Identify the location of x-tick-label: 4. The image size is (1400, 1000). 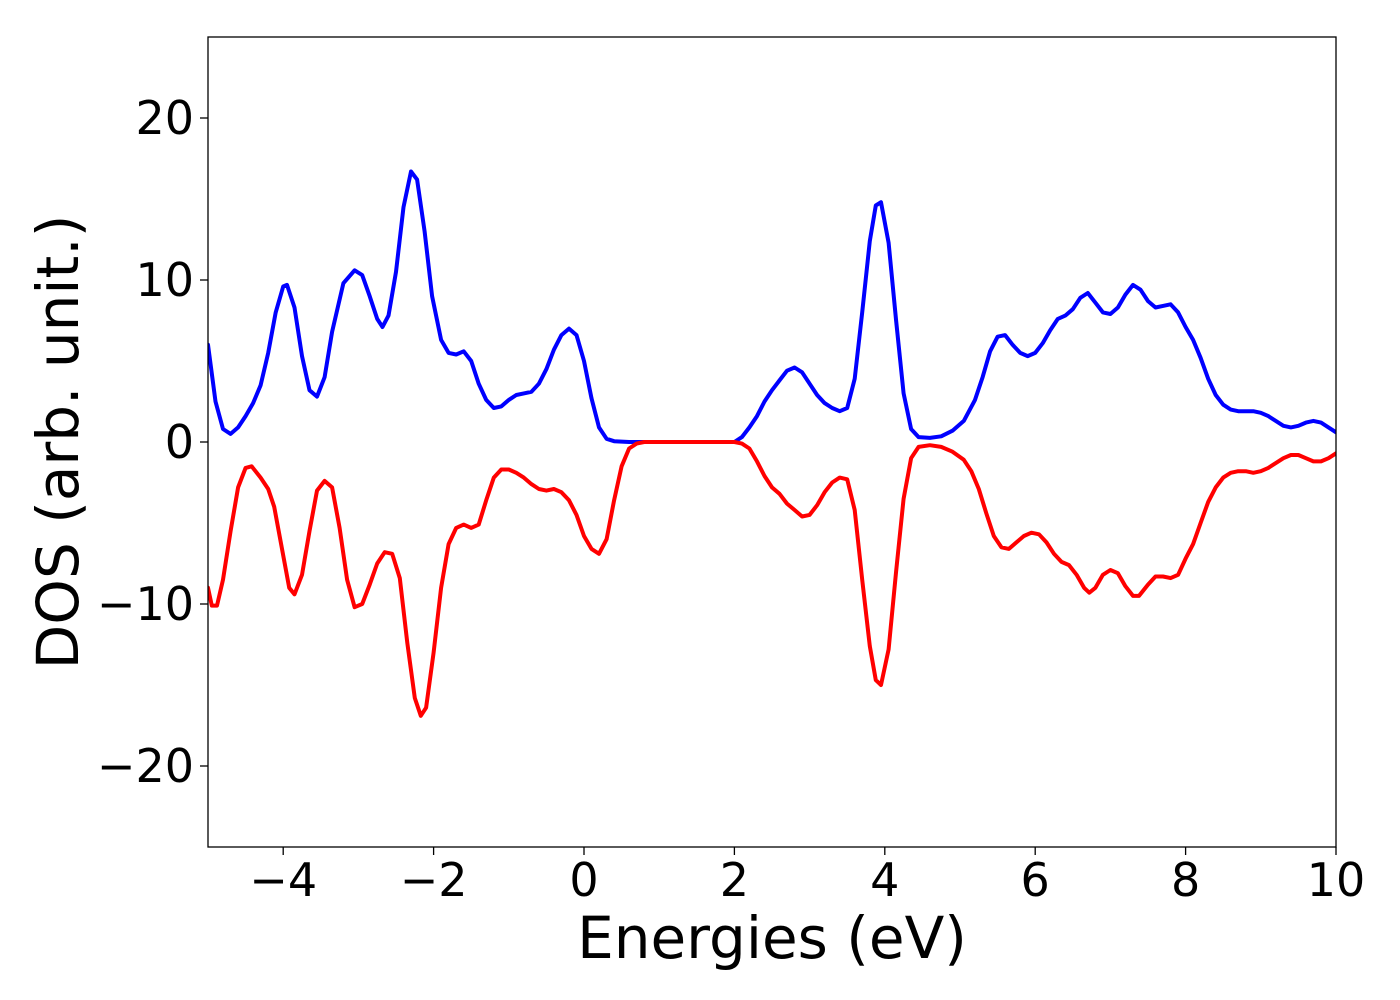
(884, 880).